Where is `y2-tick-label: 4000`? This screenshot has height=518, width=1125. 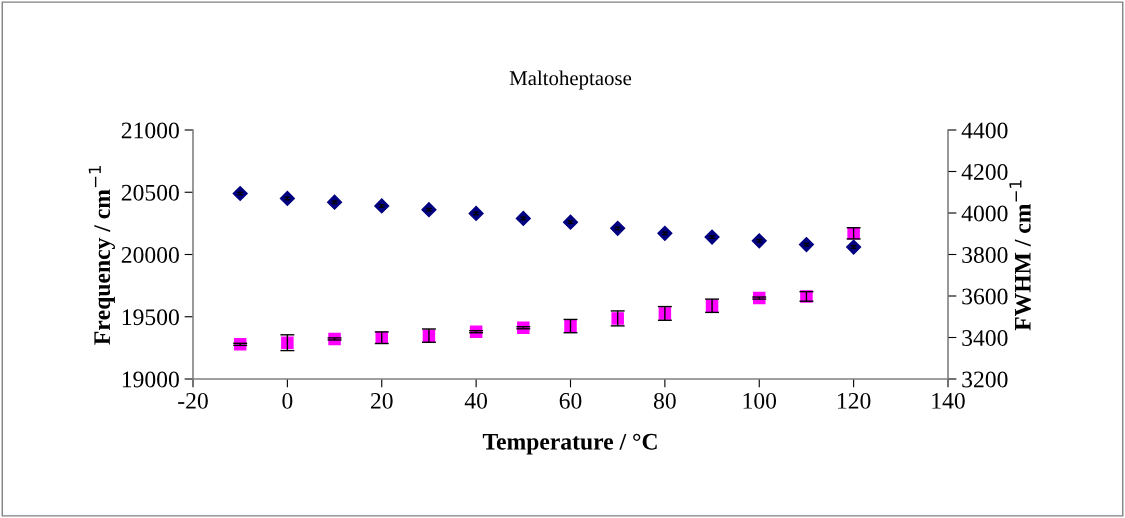 y2-tick-label: 4000 is located at coordinates (984, 213).